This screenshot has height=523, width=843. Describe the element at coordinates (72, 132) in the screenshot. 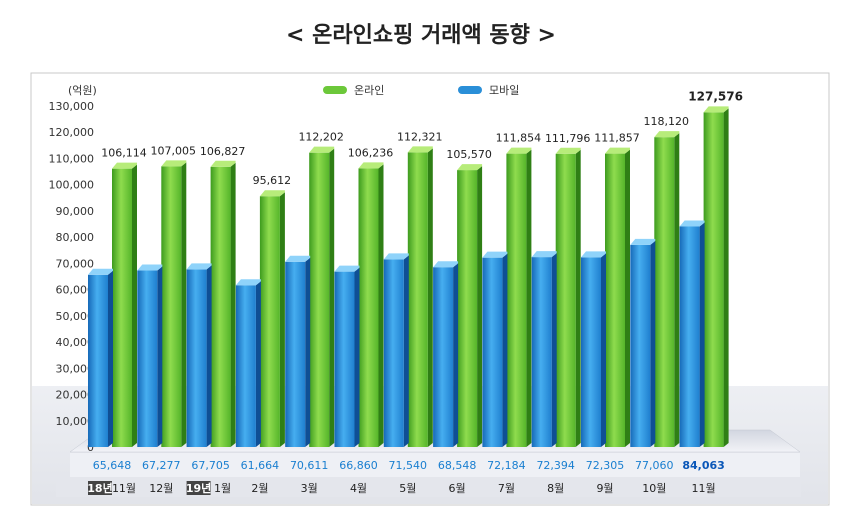

I see `y-tick-label: 120,000` at that location.